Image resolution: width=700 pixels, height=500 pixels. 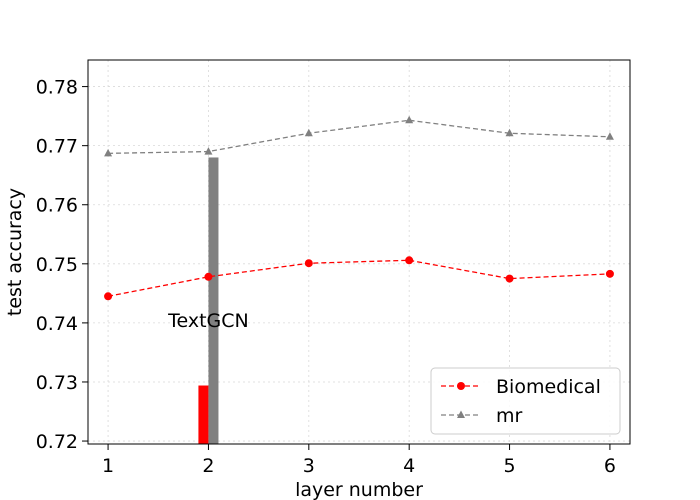 What do you see at coordinates (610, 466) in the screenshot?
I see `x-tick-label: 6` at bounding box center [610, 466].